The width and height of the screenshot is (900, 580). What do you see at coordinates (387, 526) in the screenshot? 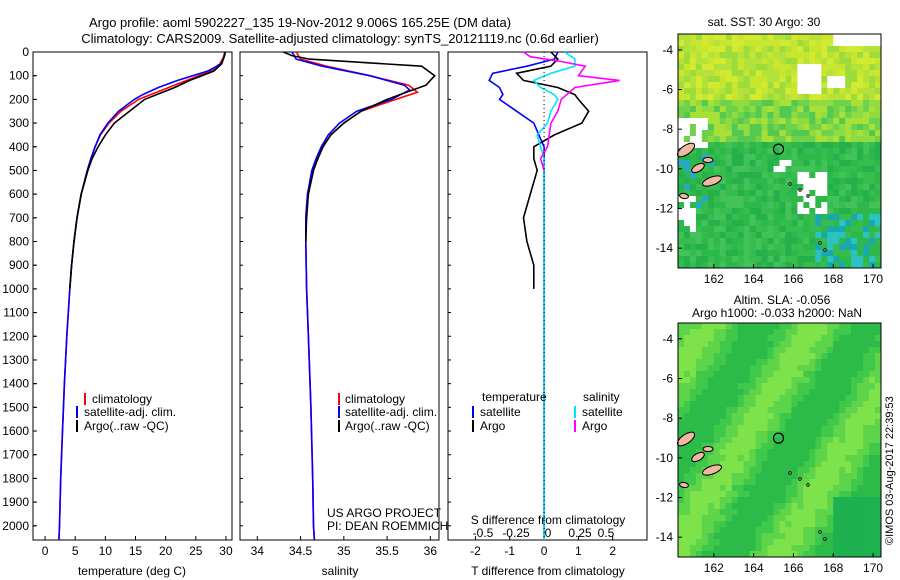
I see `pi-credit: PI: DEAN ROEMMICH` at bounding box center [387, 526].